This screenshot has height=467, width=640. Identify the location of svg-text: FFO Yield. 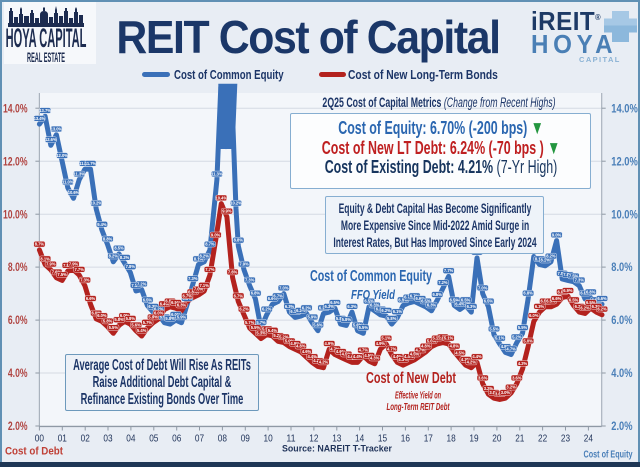
(373, 294).